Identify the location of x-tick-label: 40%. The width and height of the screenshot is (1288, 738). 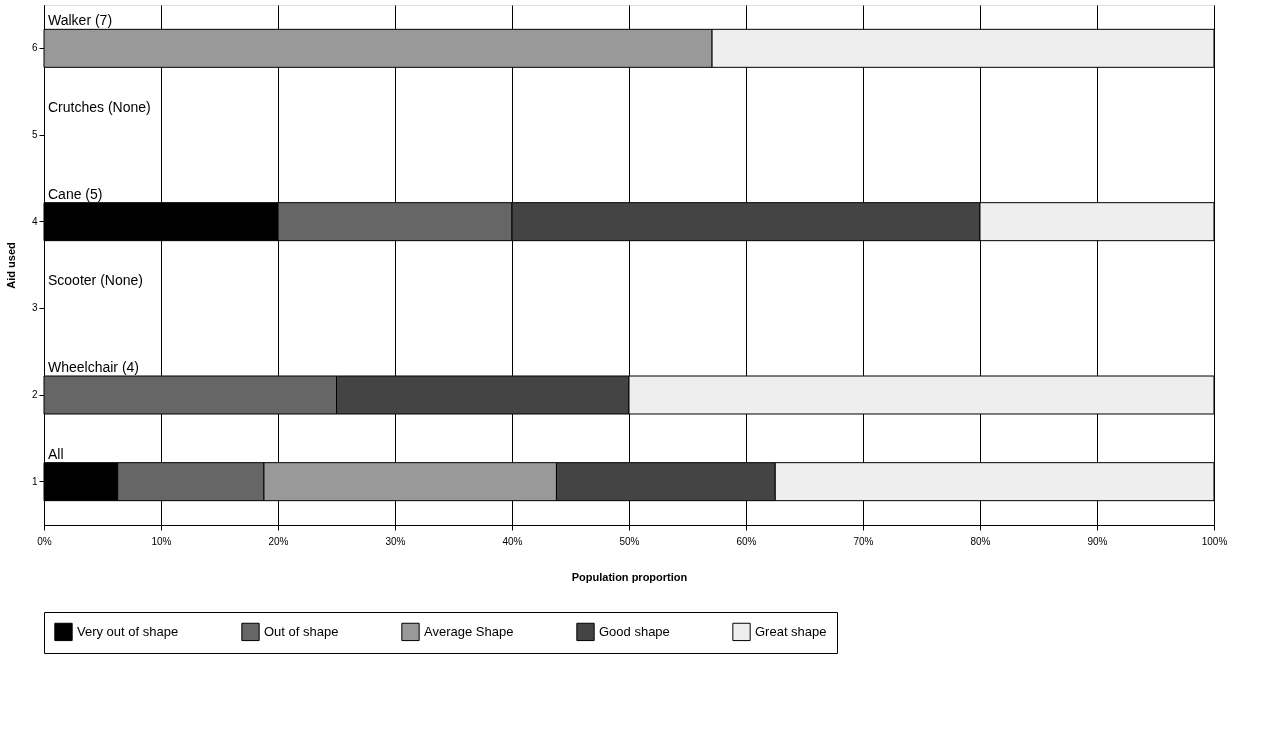
(512, 541).